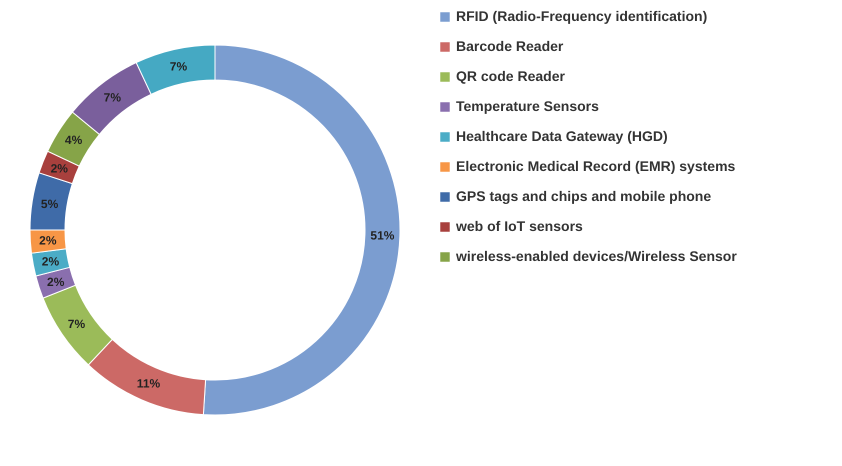 The height and width of the screenshot is (466, 842). What do you see at coordinates (510, 46) in the screenshot?
I see `legend-label: Barcode Reader` at bounding box center [510, 46].